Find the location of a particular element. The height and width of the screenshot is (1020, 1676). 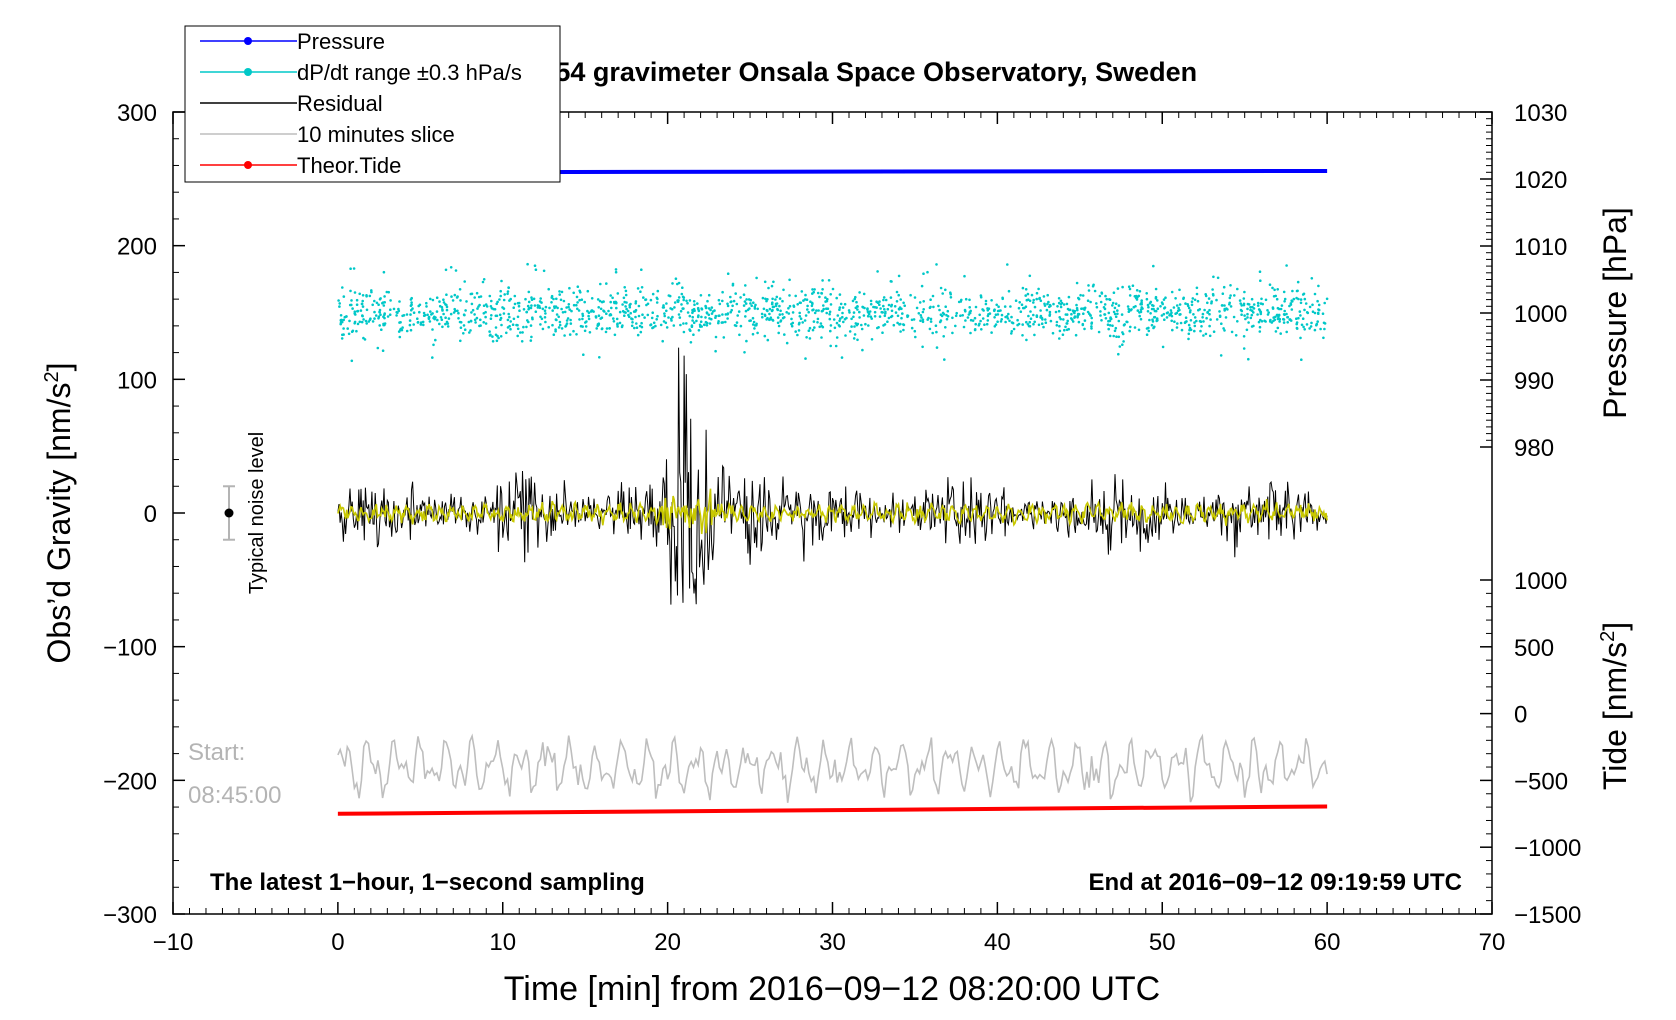

legend-label: dP/dt range ±0.3 hPa/s is located at coordinates (409, 72).